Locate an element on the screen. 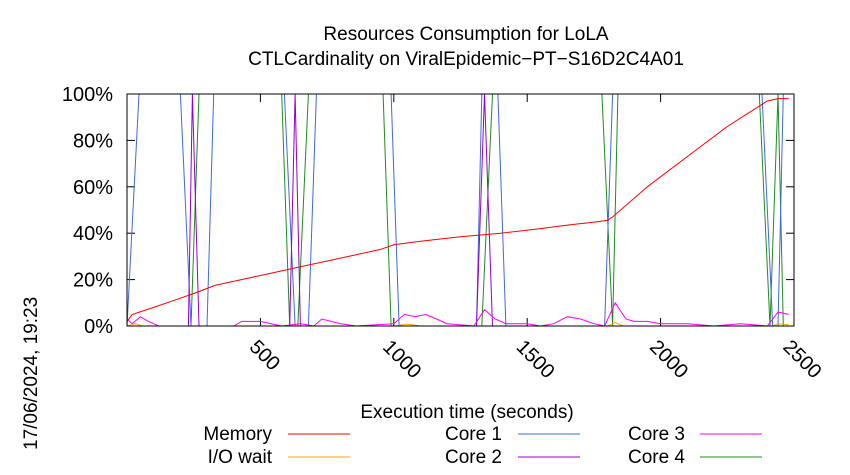 The height and width of the screenshot is (475, 850). y-tick-label: 80% is located at coordinates (93, 141).